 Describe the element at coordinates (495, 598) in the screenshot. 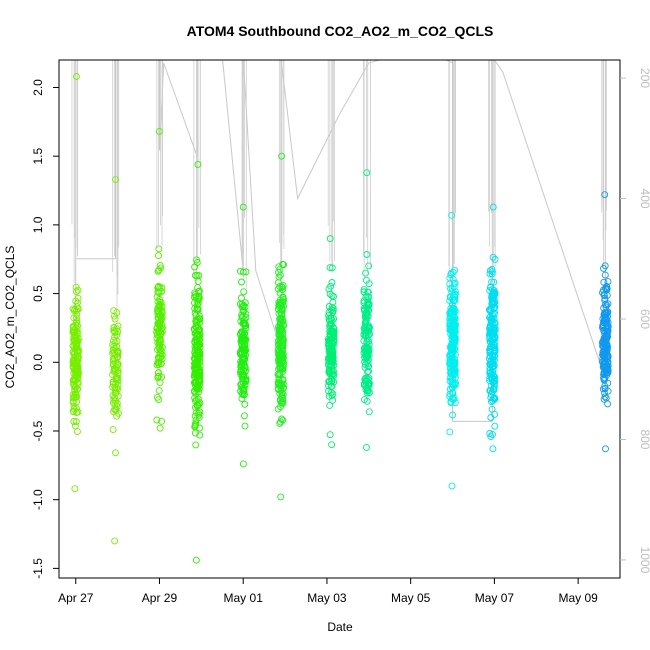

I see `x-tick-label: May 07` at that location.